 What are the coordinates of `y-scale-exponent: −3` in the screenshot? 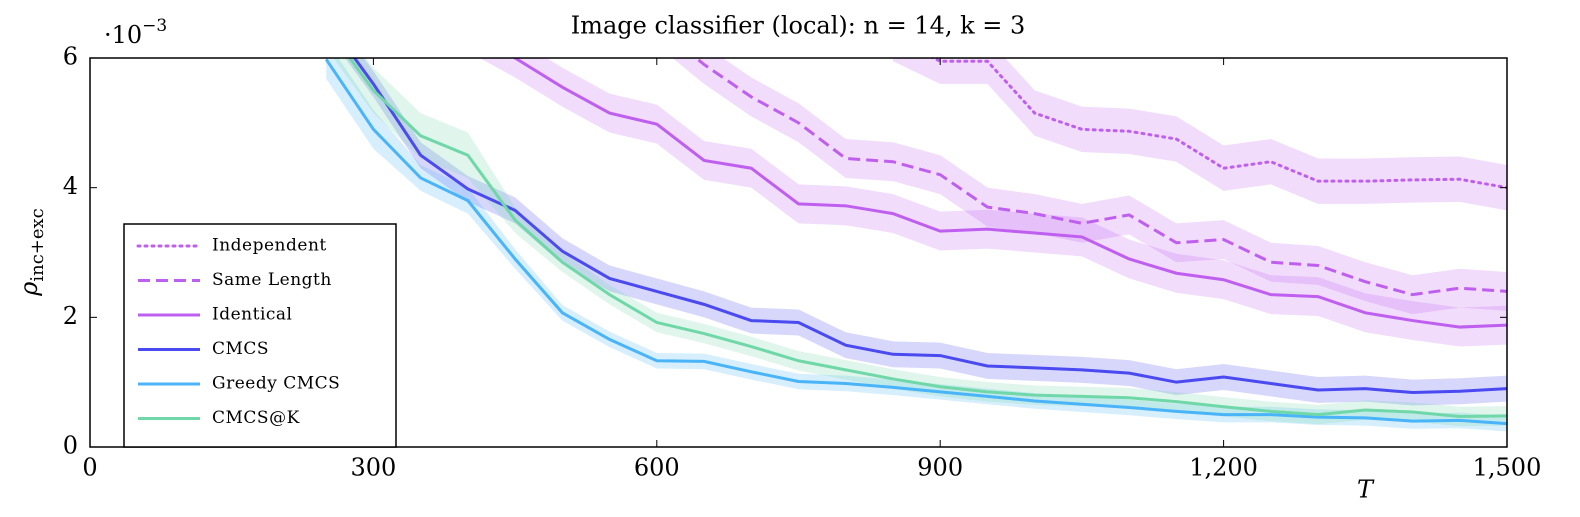 It's located at (154, 26).